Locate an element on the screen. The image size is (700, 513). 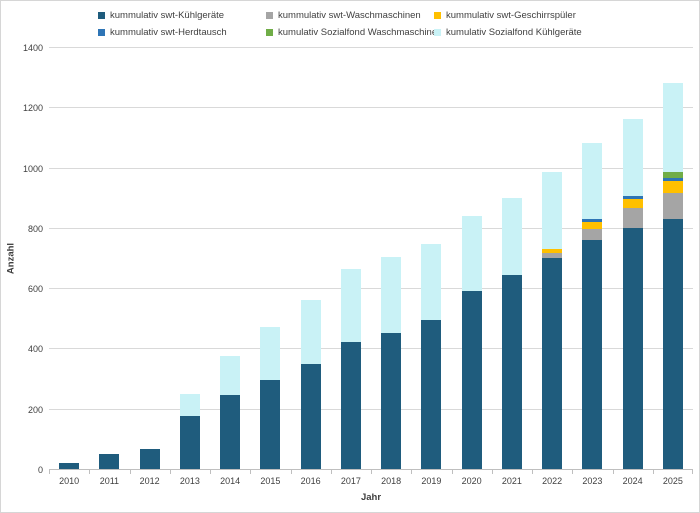
legend-item-label: kumulativ Sozialfond Waschmaschine is located at coordinates (358, 32).